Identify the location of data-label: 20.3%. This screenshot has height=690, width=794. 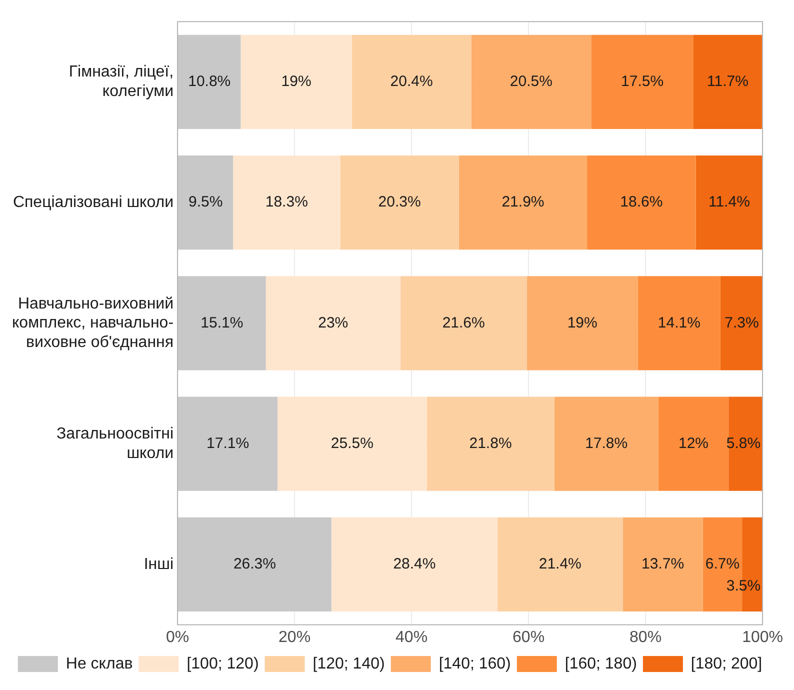
(399, 202).